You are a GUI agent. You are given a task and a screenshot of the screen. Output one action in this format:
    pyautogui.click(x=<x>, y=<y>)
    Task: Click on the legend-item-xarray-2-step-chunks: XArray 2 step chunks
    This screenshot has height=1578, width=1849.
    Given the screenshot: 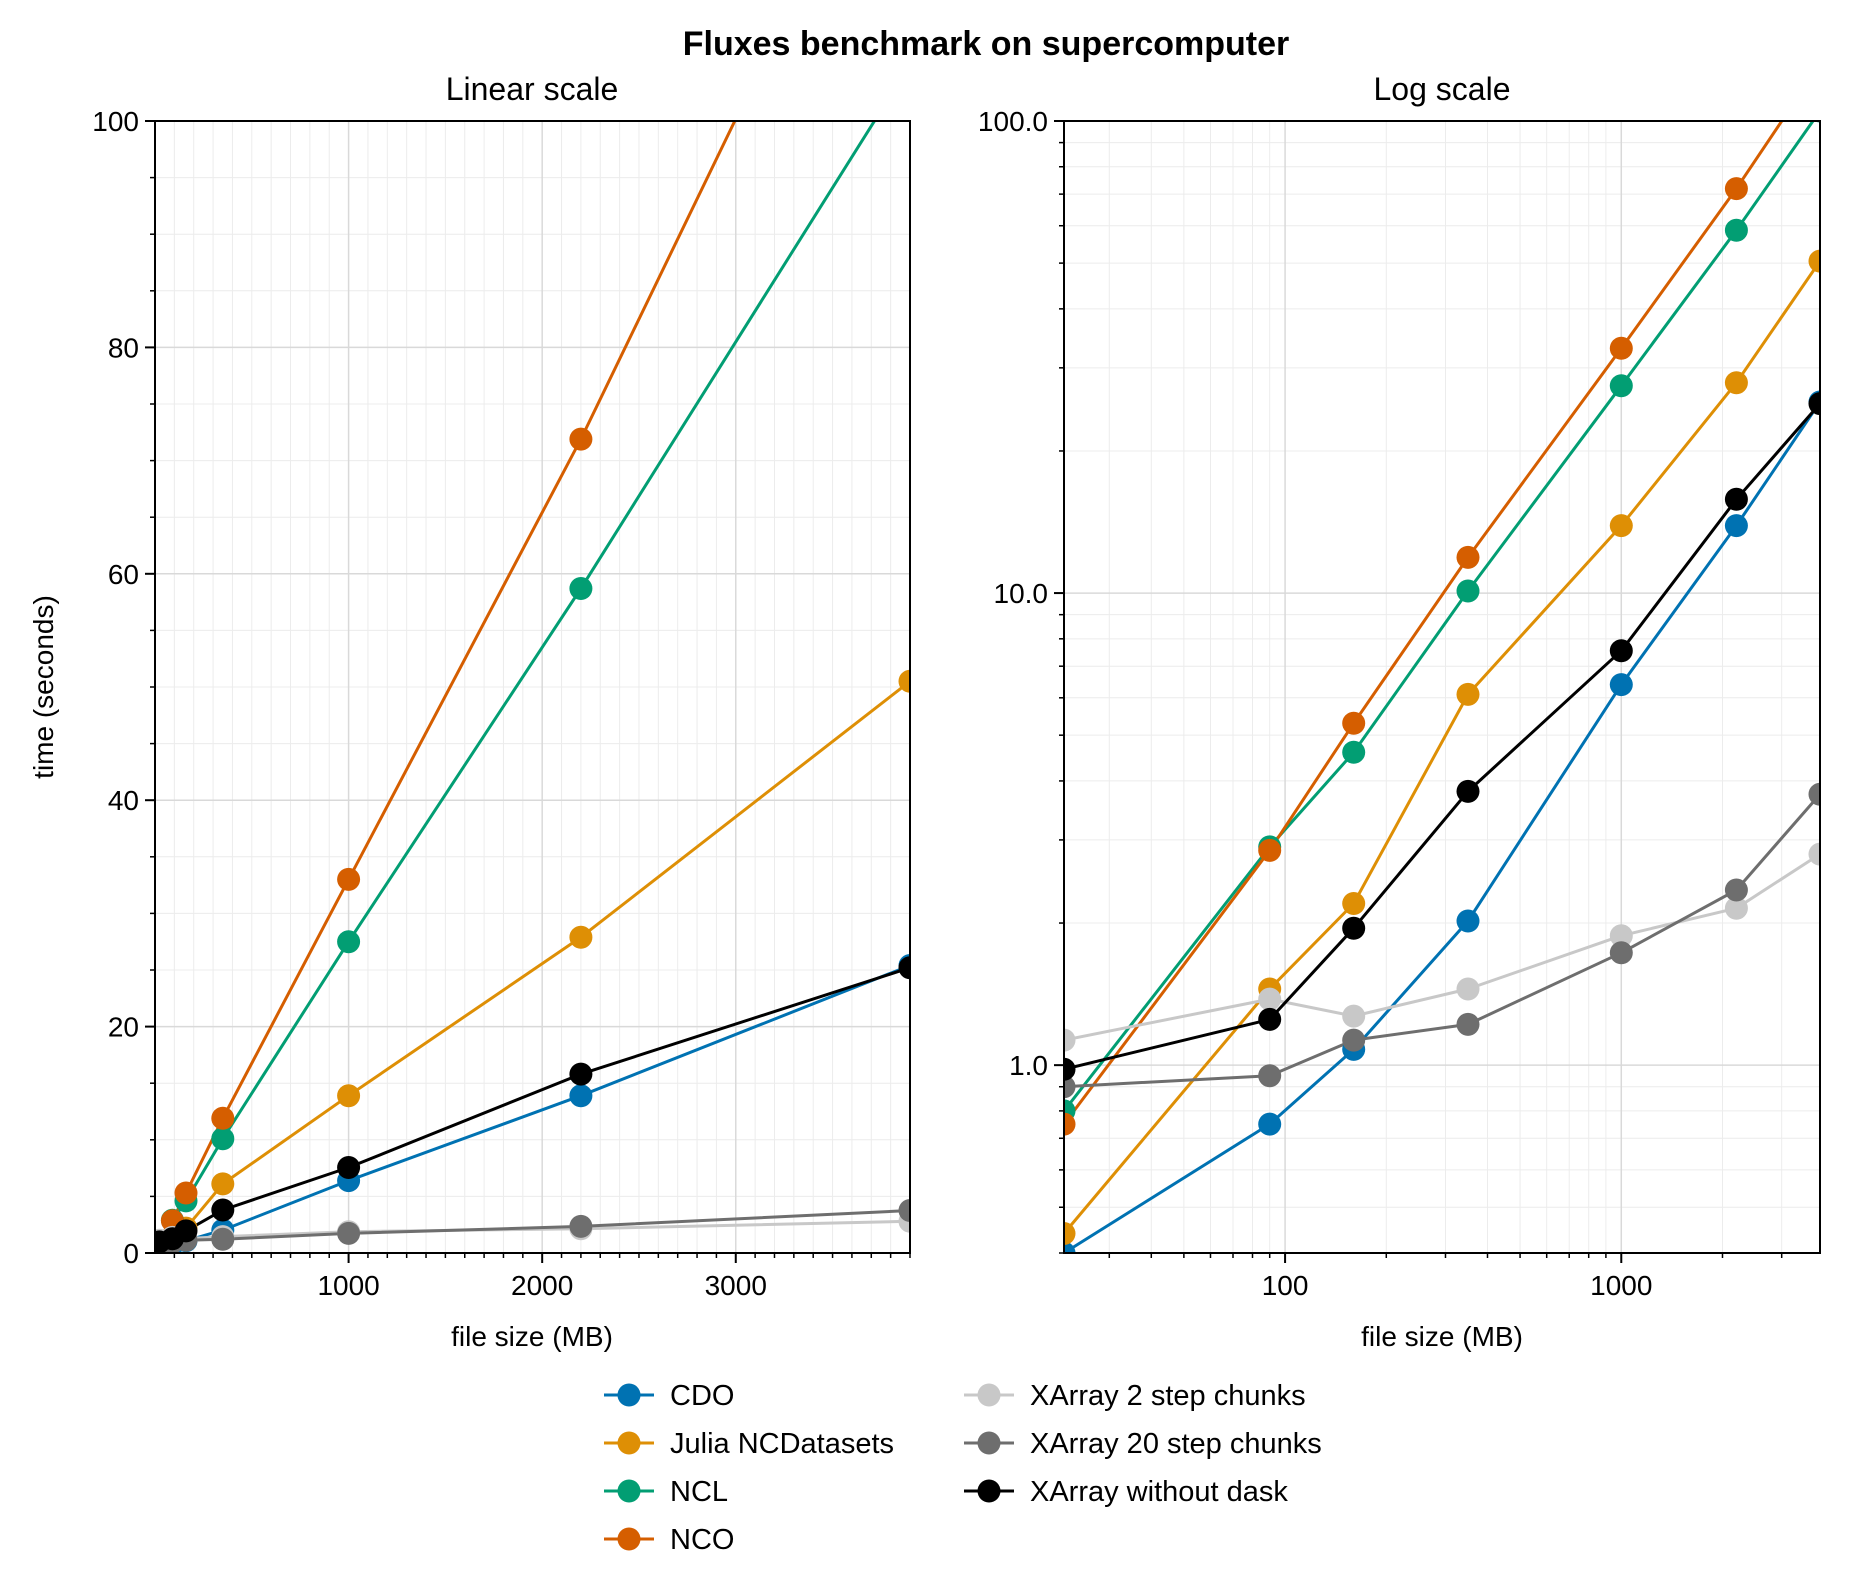 What is the action you would take?
    pyautogui.click(x=1135, y=1396)
    